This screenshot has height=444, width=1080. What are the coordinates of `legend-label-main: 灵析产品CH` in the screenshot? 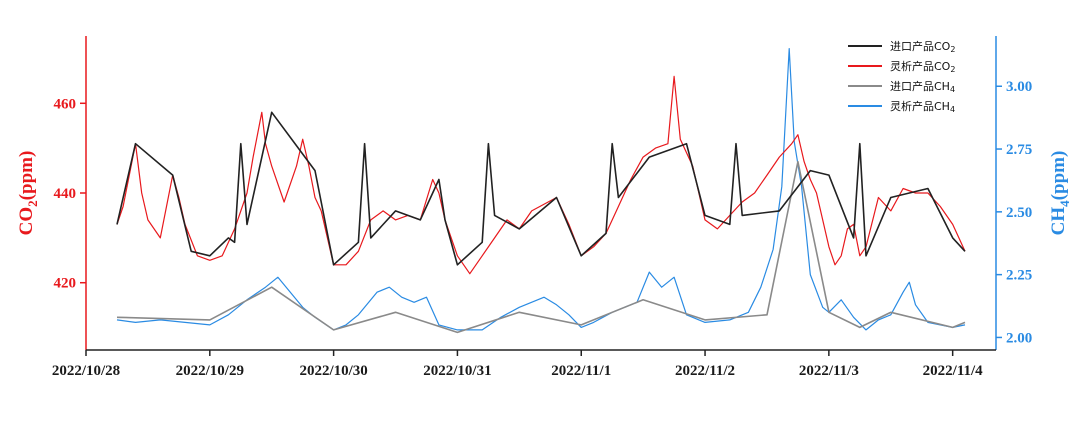 It's located at (920, 106).